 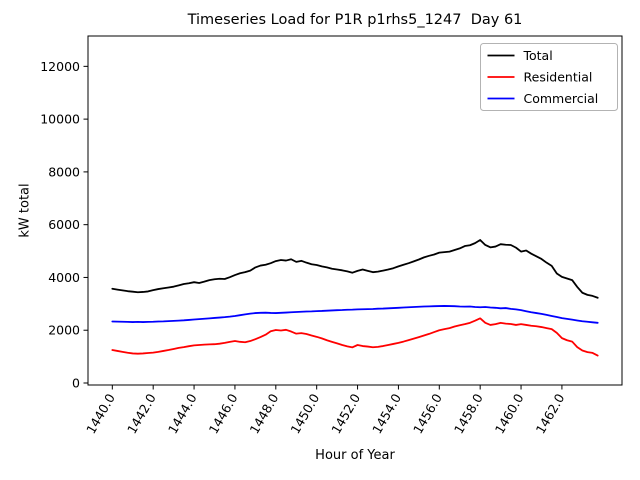 I want to click on series-line-total, so click(x=355, y=269).